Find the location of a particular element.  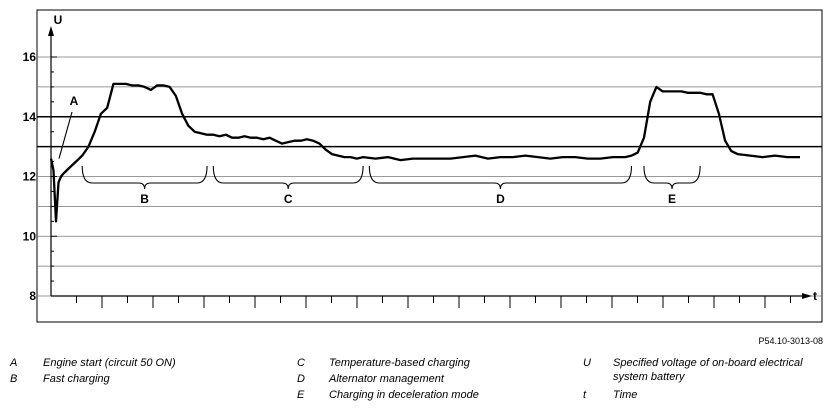

legend-key: C is located at coordinates (301, 363).